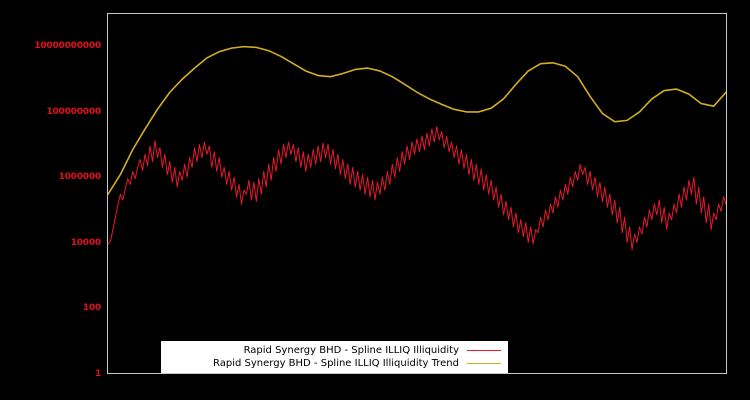 The image size is (750, 400). What do you see at coordinates (67, 45) in the screenshot?
I see `y-tick-label: 10000000000` at bounding box center [67, 45].